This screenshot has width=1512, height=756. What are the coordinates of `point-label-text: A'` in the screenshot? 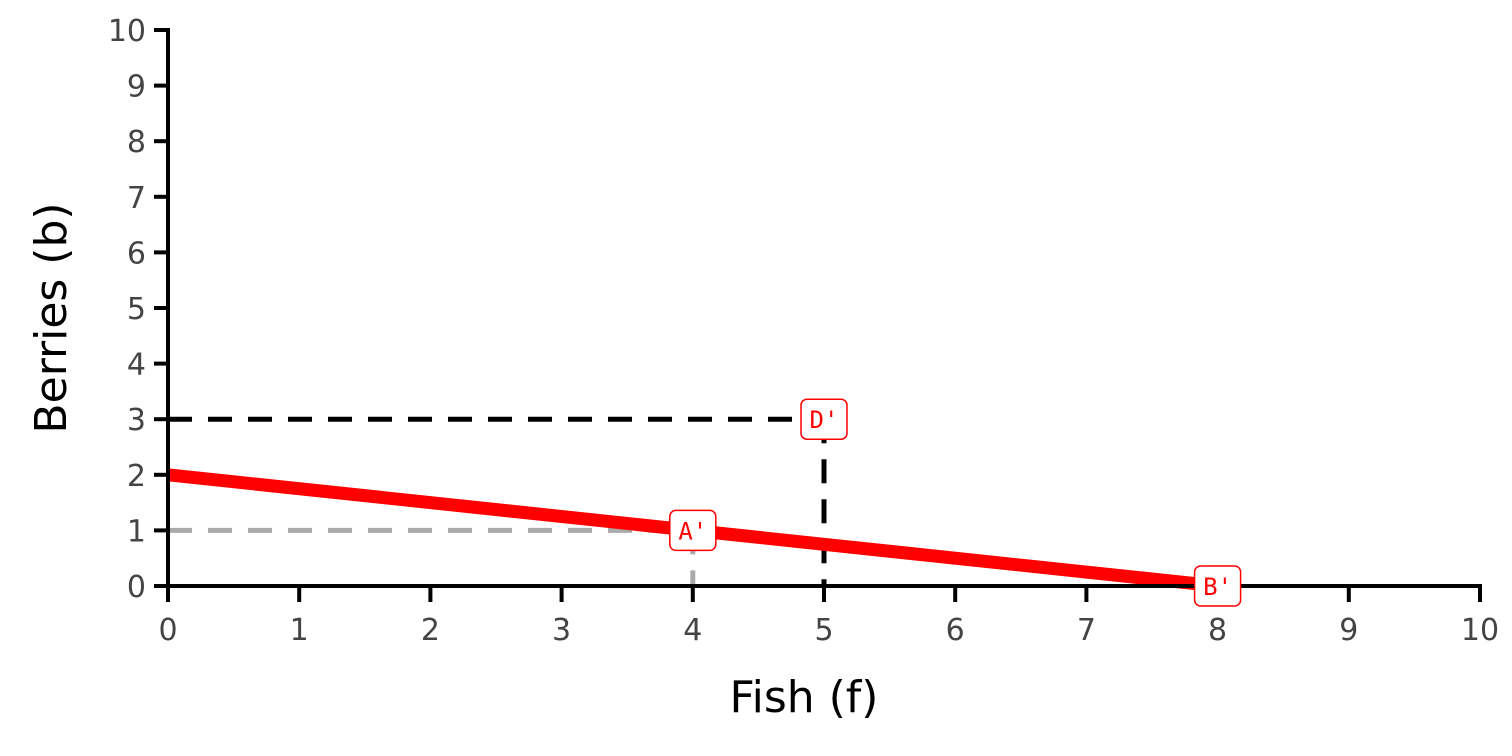 It's located at (692, 531).